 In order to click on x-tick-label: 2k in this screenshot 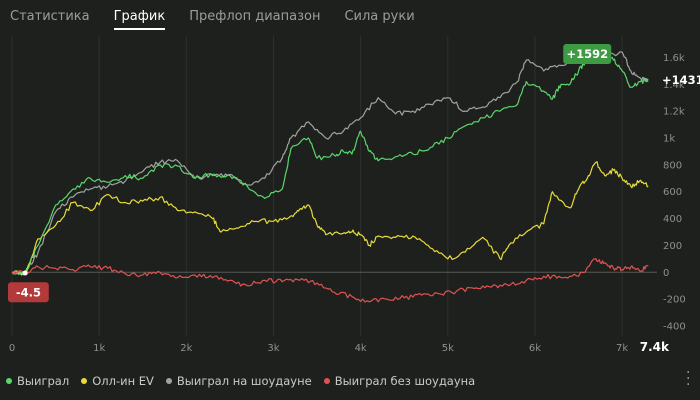, I will do `click(186, 348)`.